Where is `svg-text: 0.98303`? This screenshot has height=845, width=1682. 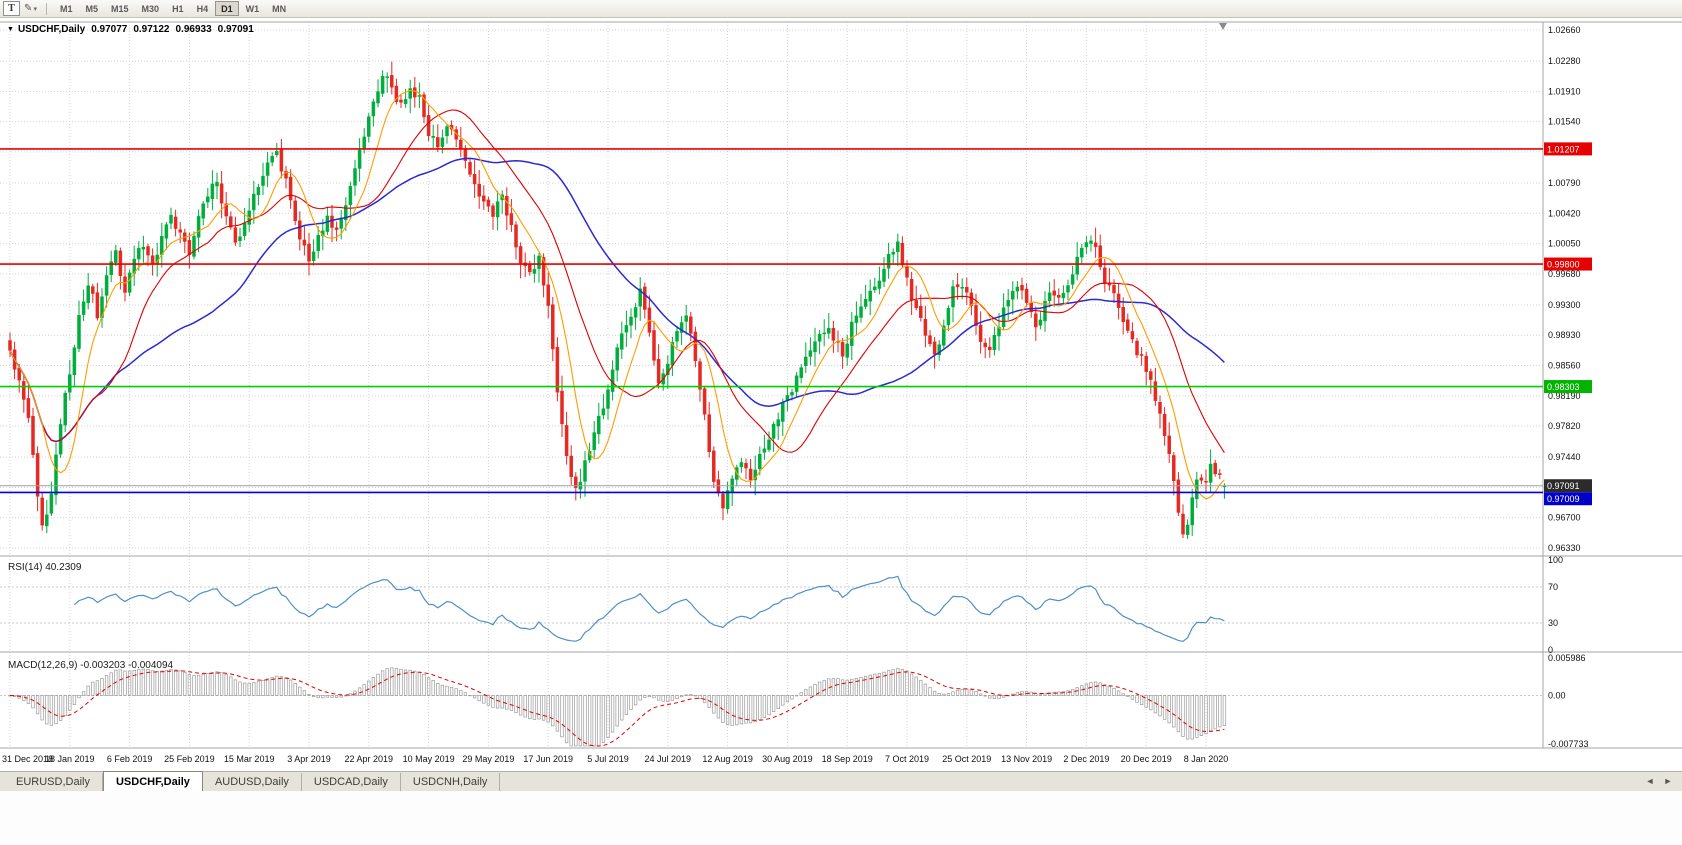 svg-text: 0.98303 is located at coordinates (1563, 387).